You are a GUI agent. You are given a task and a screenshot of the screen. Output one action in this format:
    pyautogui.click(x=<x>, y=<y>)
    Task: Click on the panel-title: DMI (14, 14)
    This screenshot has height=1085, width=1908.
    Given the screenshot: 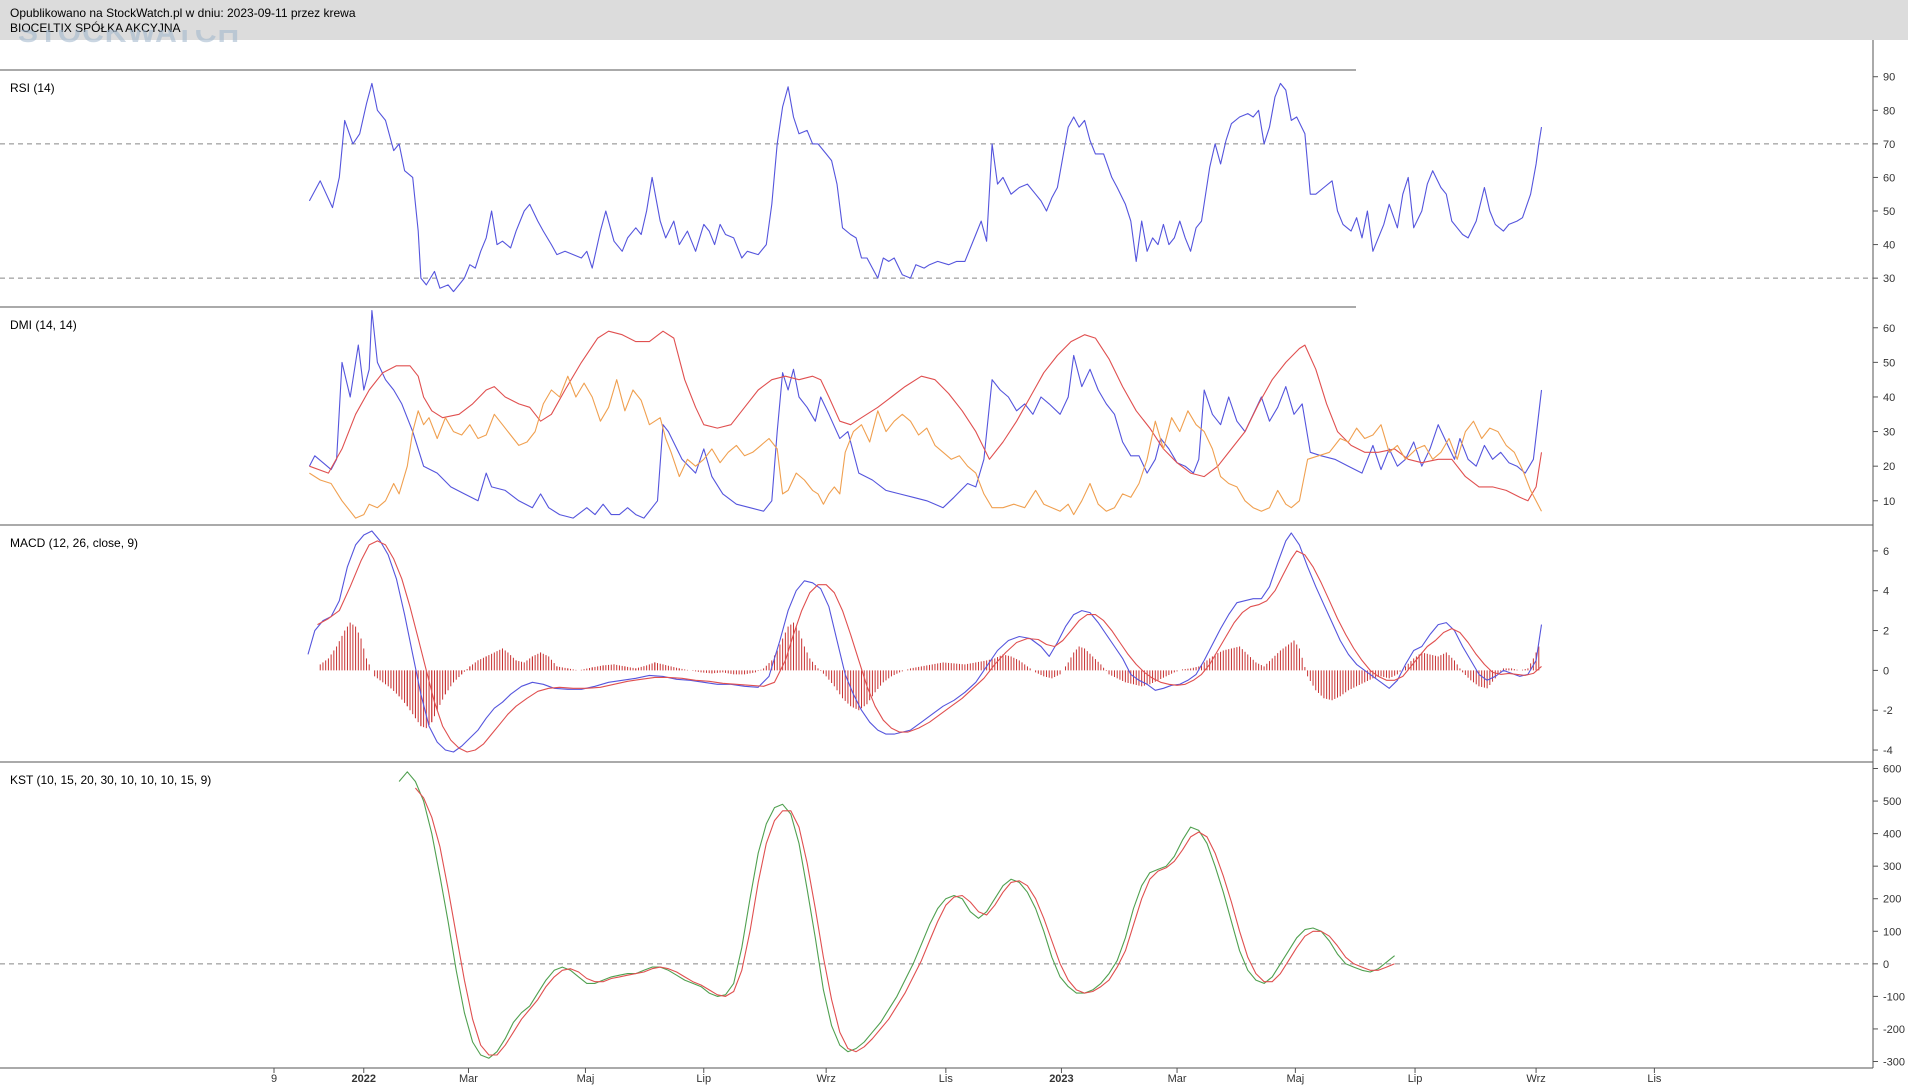 What is the action you would take?
    pyautogui.click(x=43, y=325)
    